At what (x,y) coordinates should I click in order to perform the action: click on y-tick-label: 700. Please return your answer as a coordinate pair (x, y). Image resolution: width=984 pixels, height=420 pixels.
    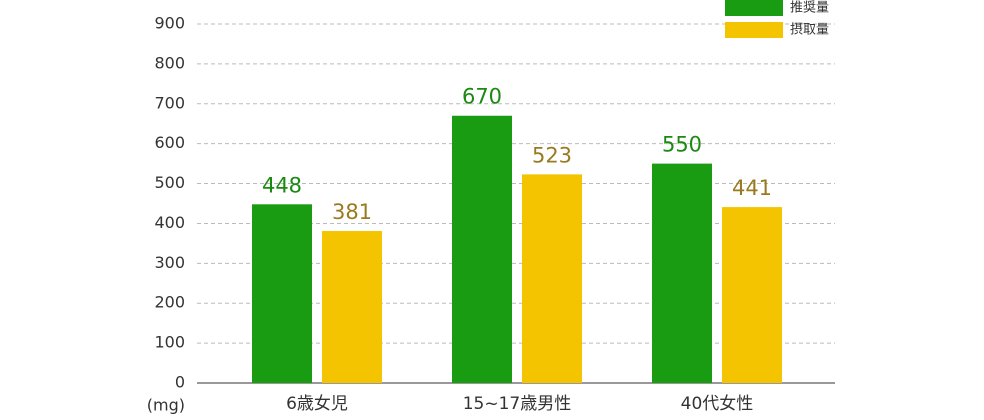
    Looking at the image, I should click on (169, 102).